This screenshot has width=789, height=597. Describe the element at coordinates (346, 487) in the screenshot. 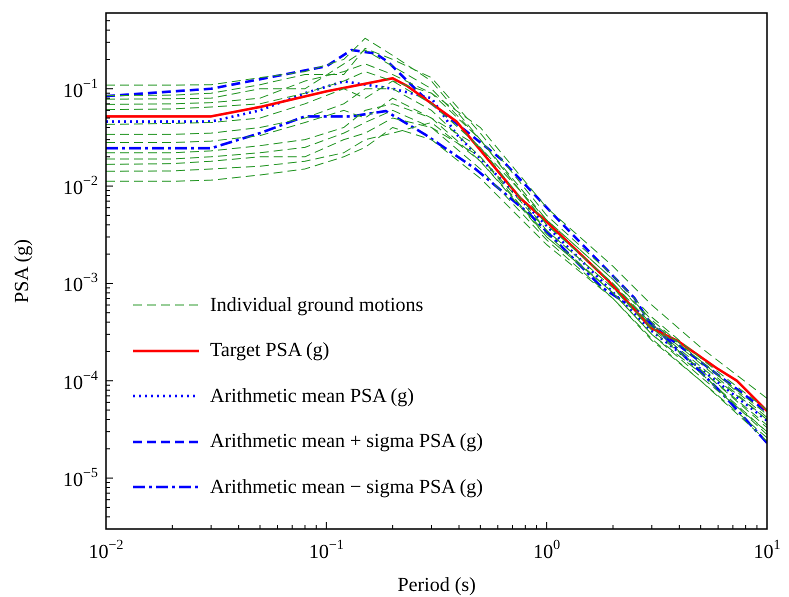

I see `legend-label: Arithmetic mean − sigma PSA (g)` at that location.